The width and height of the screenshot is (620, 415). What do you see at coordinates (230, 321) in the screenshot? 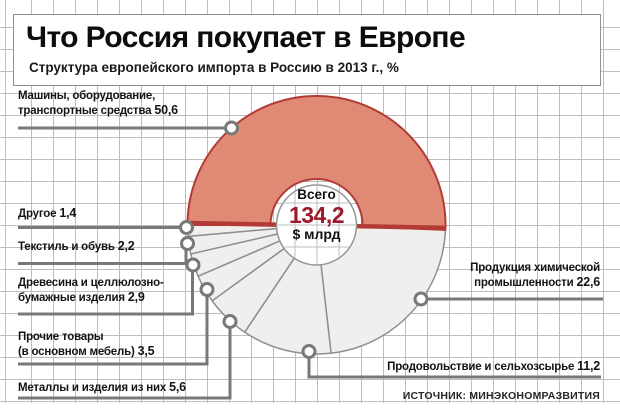
I see `marker-dot-metals` at bounding box center [230, 321].